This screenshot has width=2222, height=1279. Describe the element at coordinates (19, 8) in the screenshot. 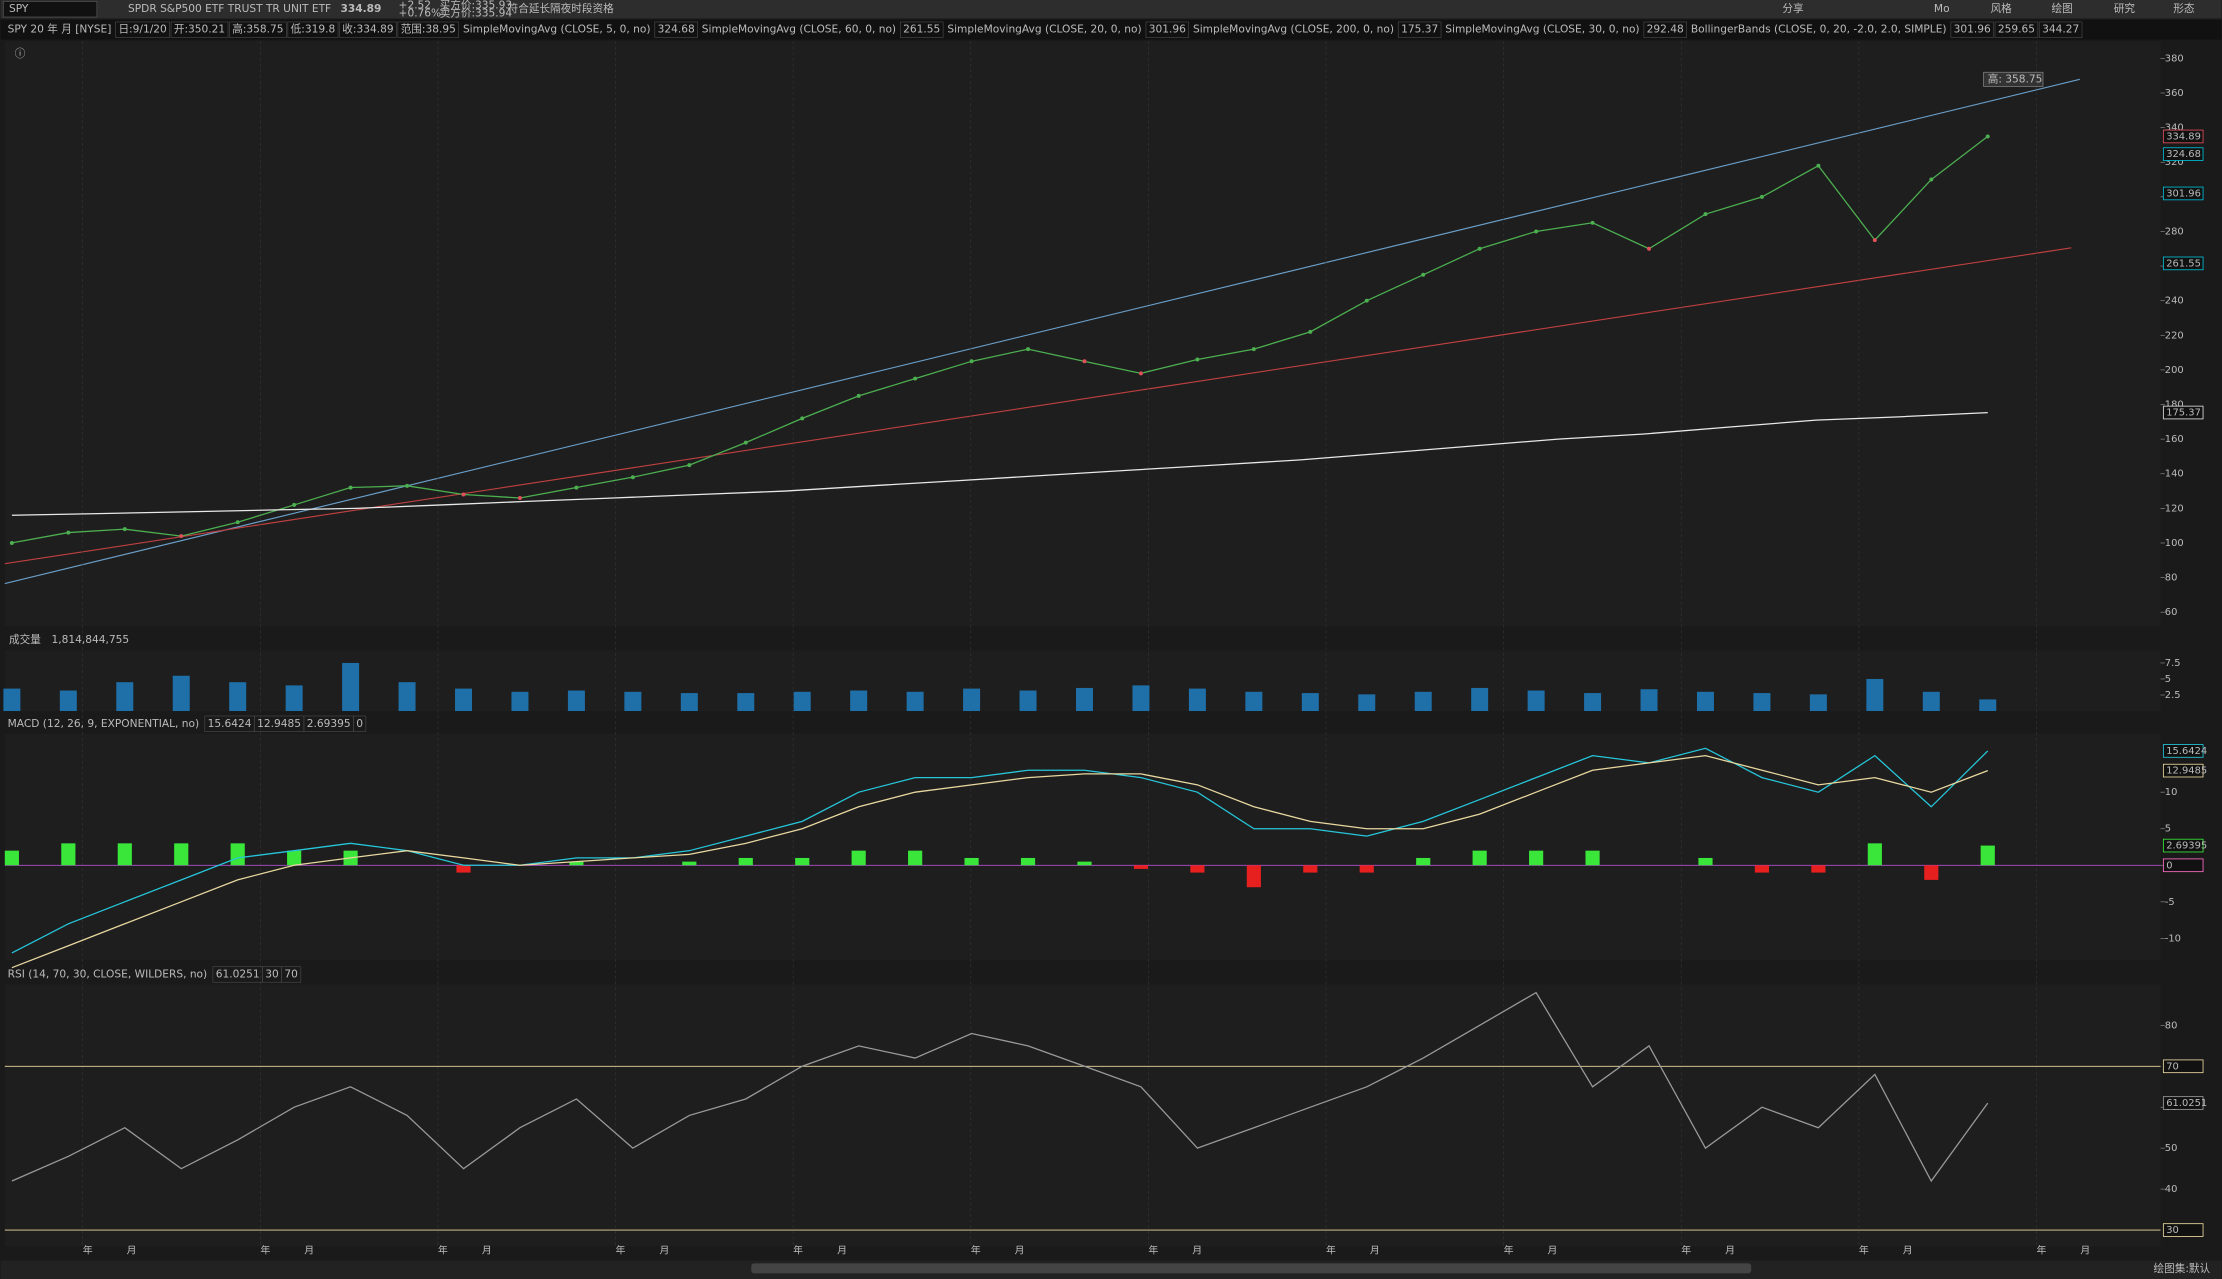

I see `symbol: SPY` at that location.